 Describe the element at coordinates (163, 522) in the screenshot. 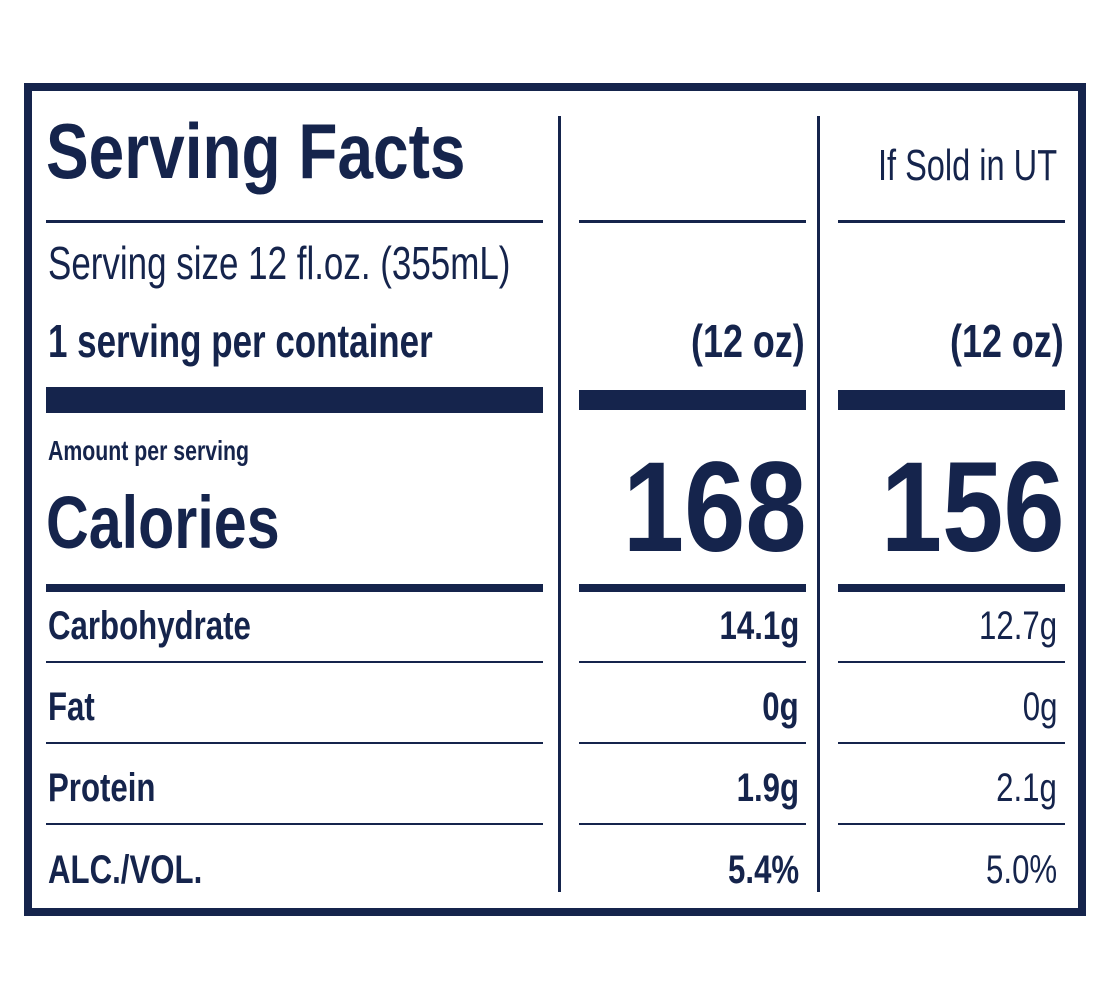

I see `calories-label: Calories` at that location.